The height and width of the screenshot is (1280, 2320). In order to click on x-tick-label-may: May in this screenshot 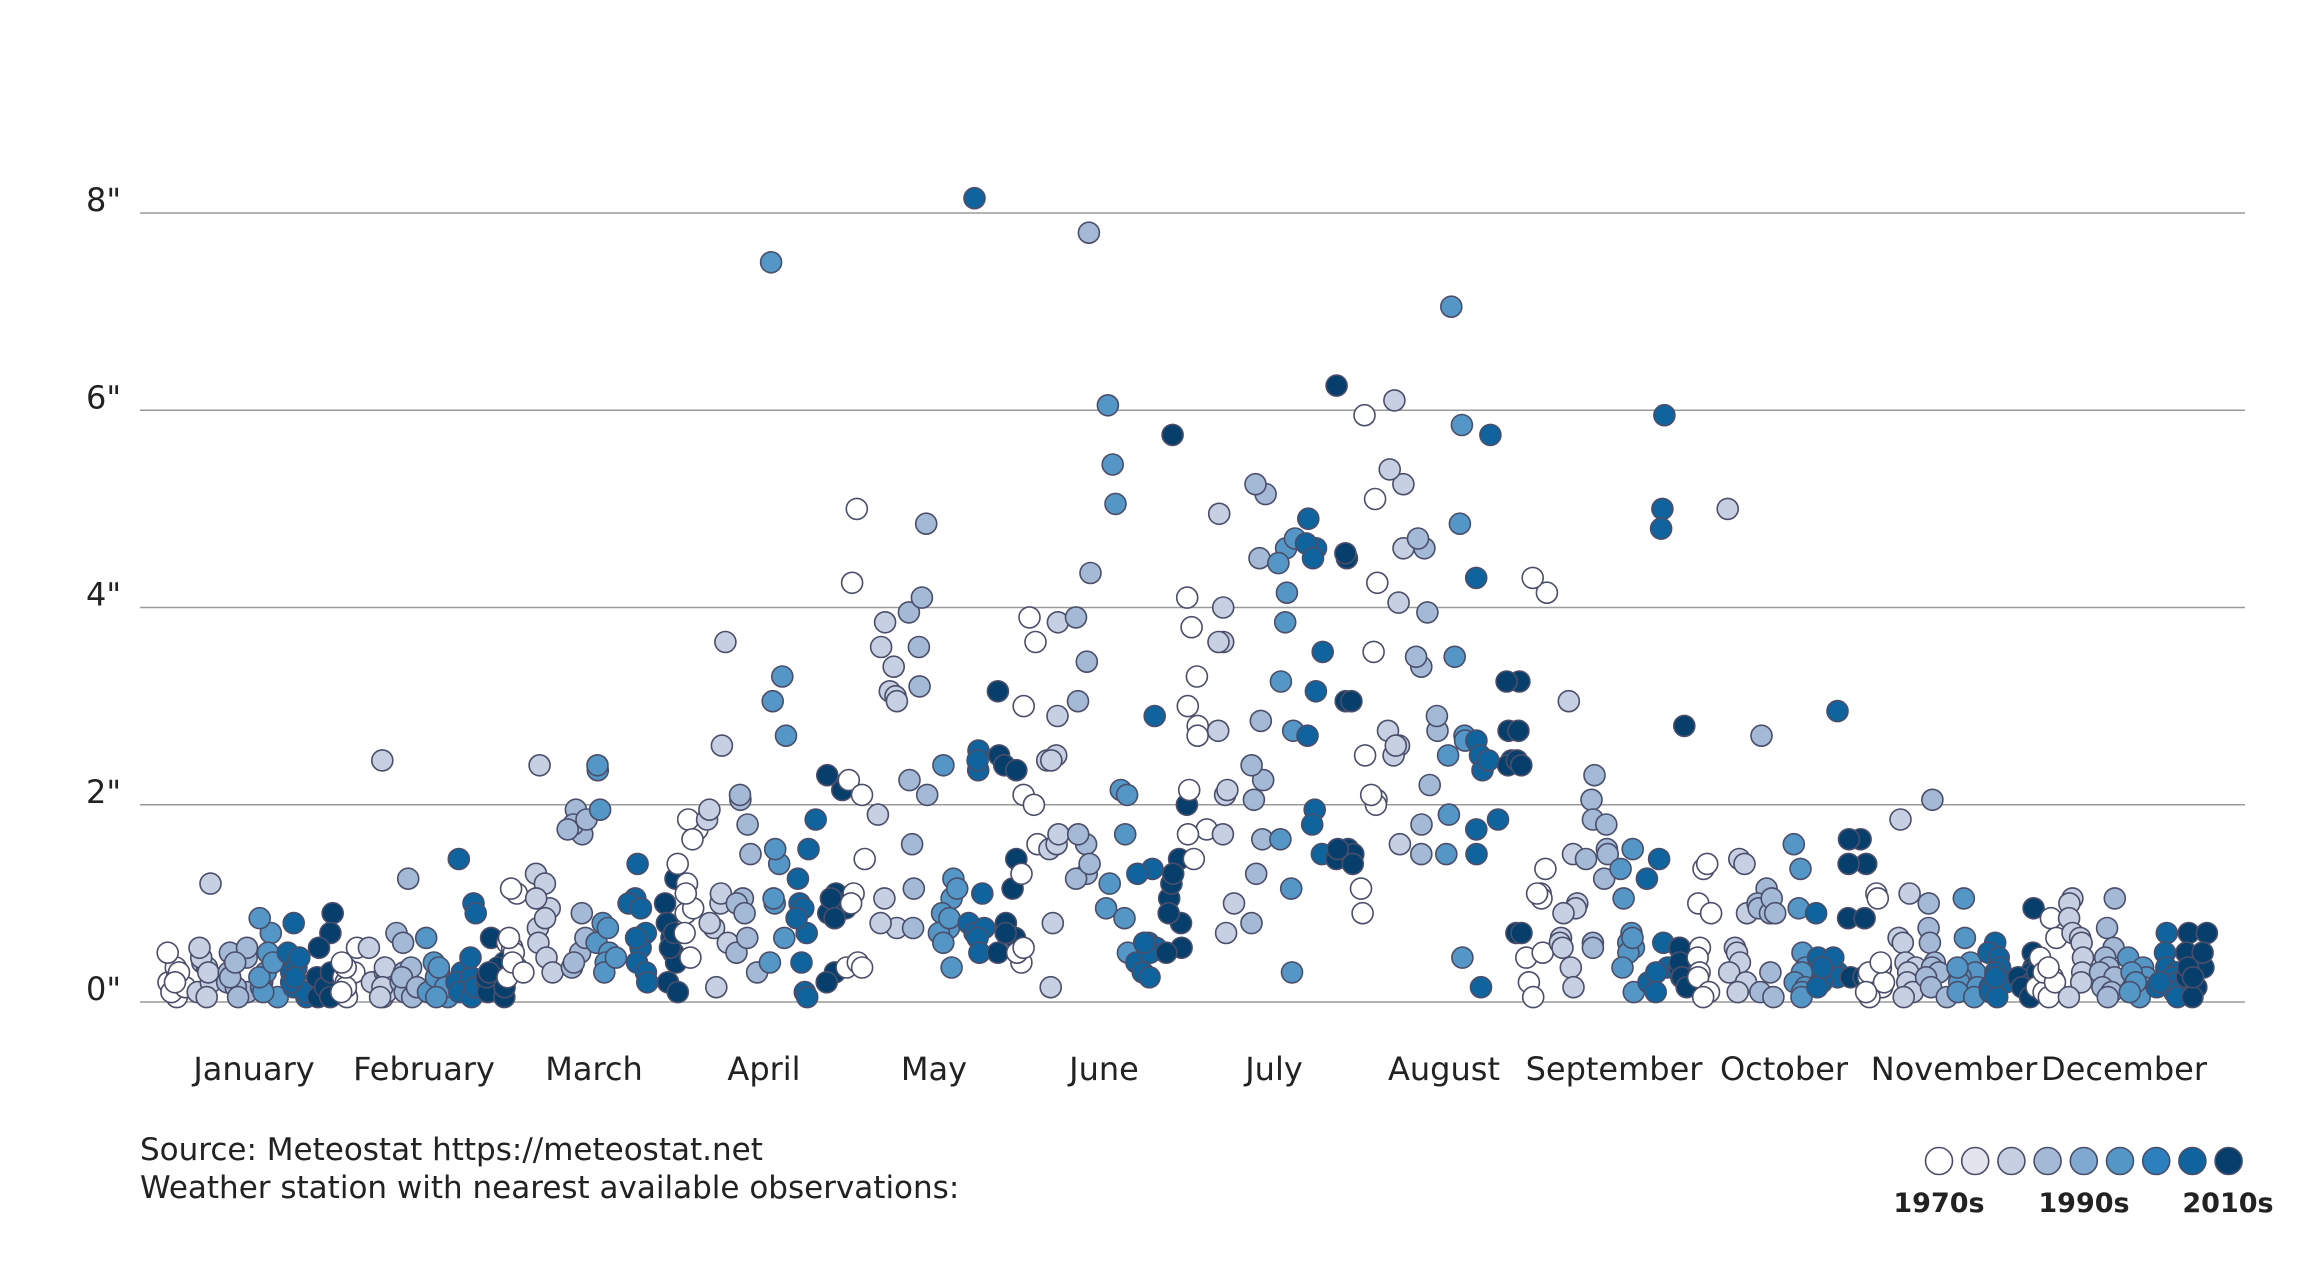, I will do `click(934, 1069)`.